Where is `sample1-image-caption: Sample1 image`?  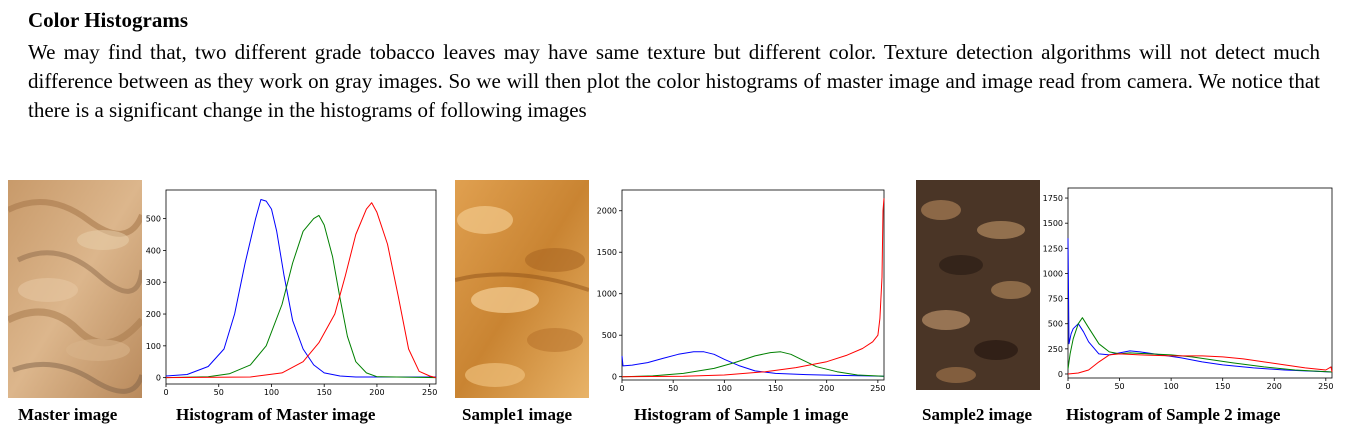
sample1-image-caption: Sample1 image is located at coordinates (517, 414).